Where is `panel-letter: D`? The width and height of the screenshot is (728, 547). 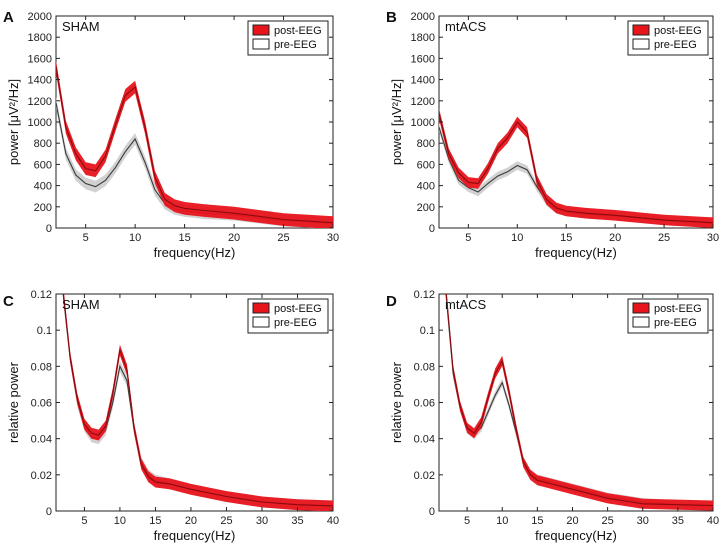 panel-letter: D is located at coordinates (391, 301).